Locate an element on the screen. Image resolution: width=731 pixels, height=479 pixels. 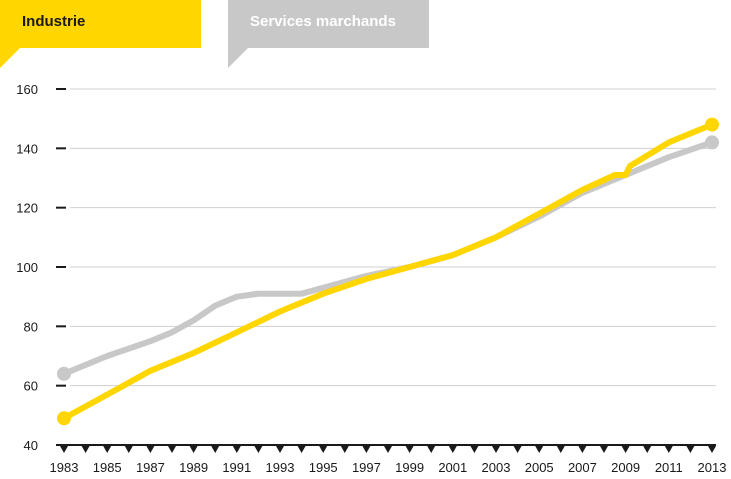
x-tick-marker-2012 is located at coordinates (690, 449).